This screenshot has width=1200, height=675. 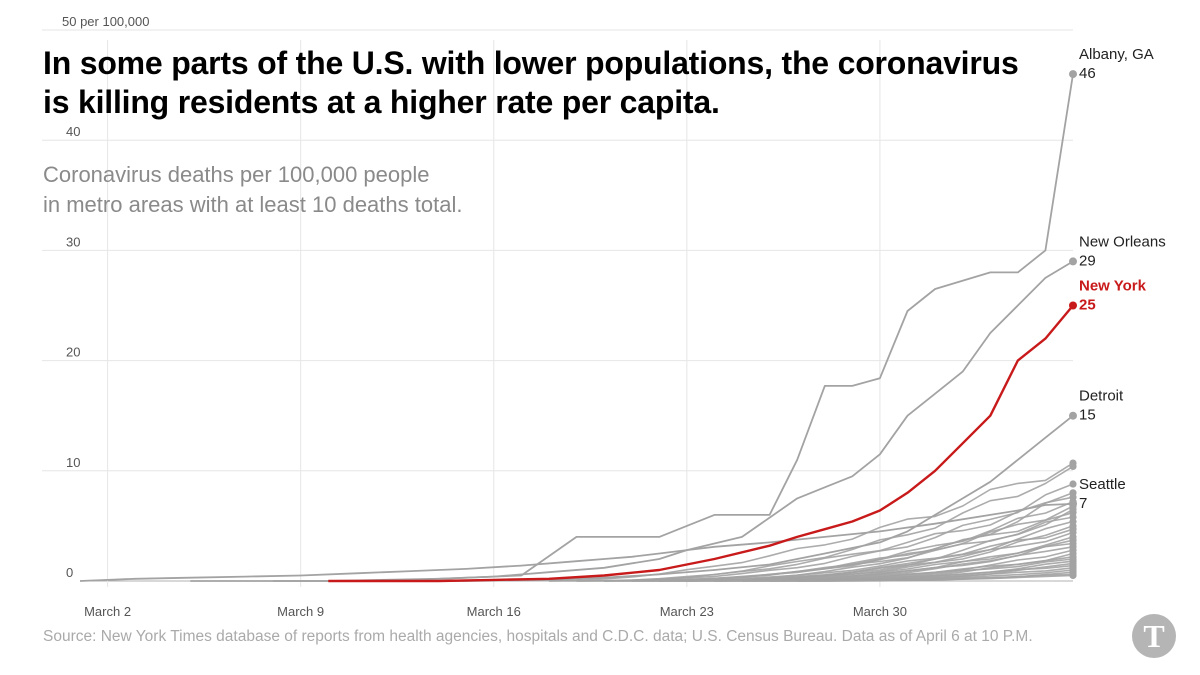 What do you see at coordinates (880, 611) in the screenshot?
I see `x-tick-label: March 30` at bounding box center [880, 611].